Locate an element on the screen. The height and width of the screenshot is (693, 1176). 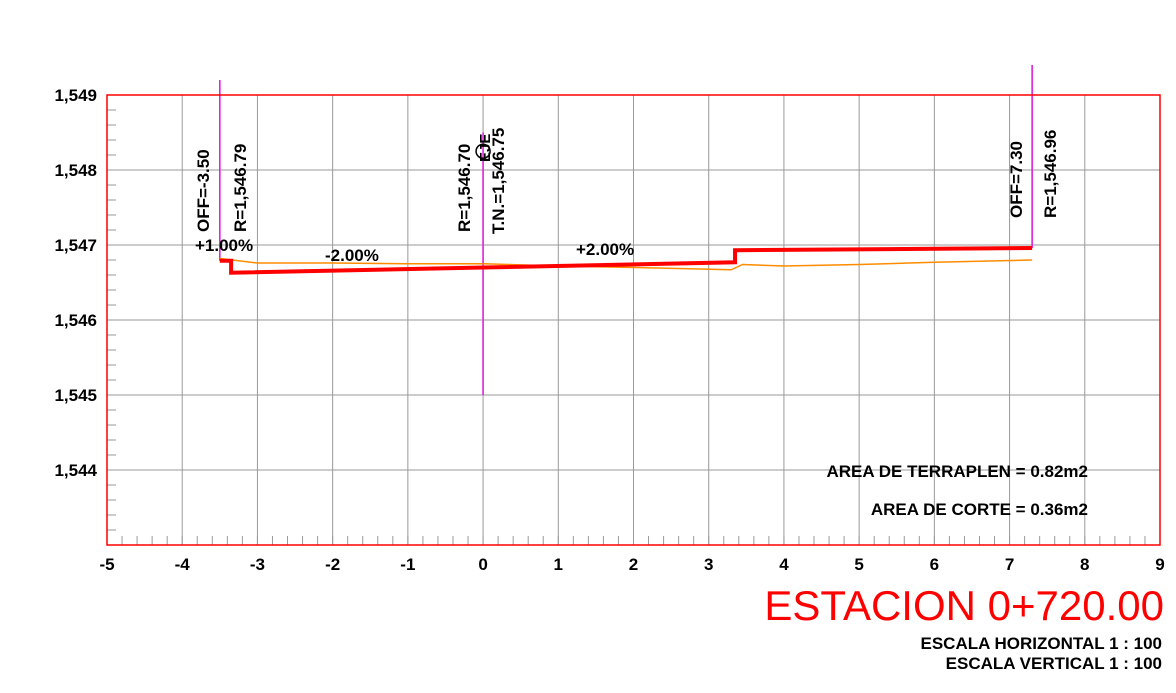
x-tick-label: 1 is located at coordinates (558, 564).